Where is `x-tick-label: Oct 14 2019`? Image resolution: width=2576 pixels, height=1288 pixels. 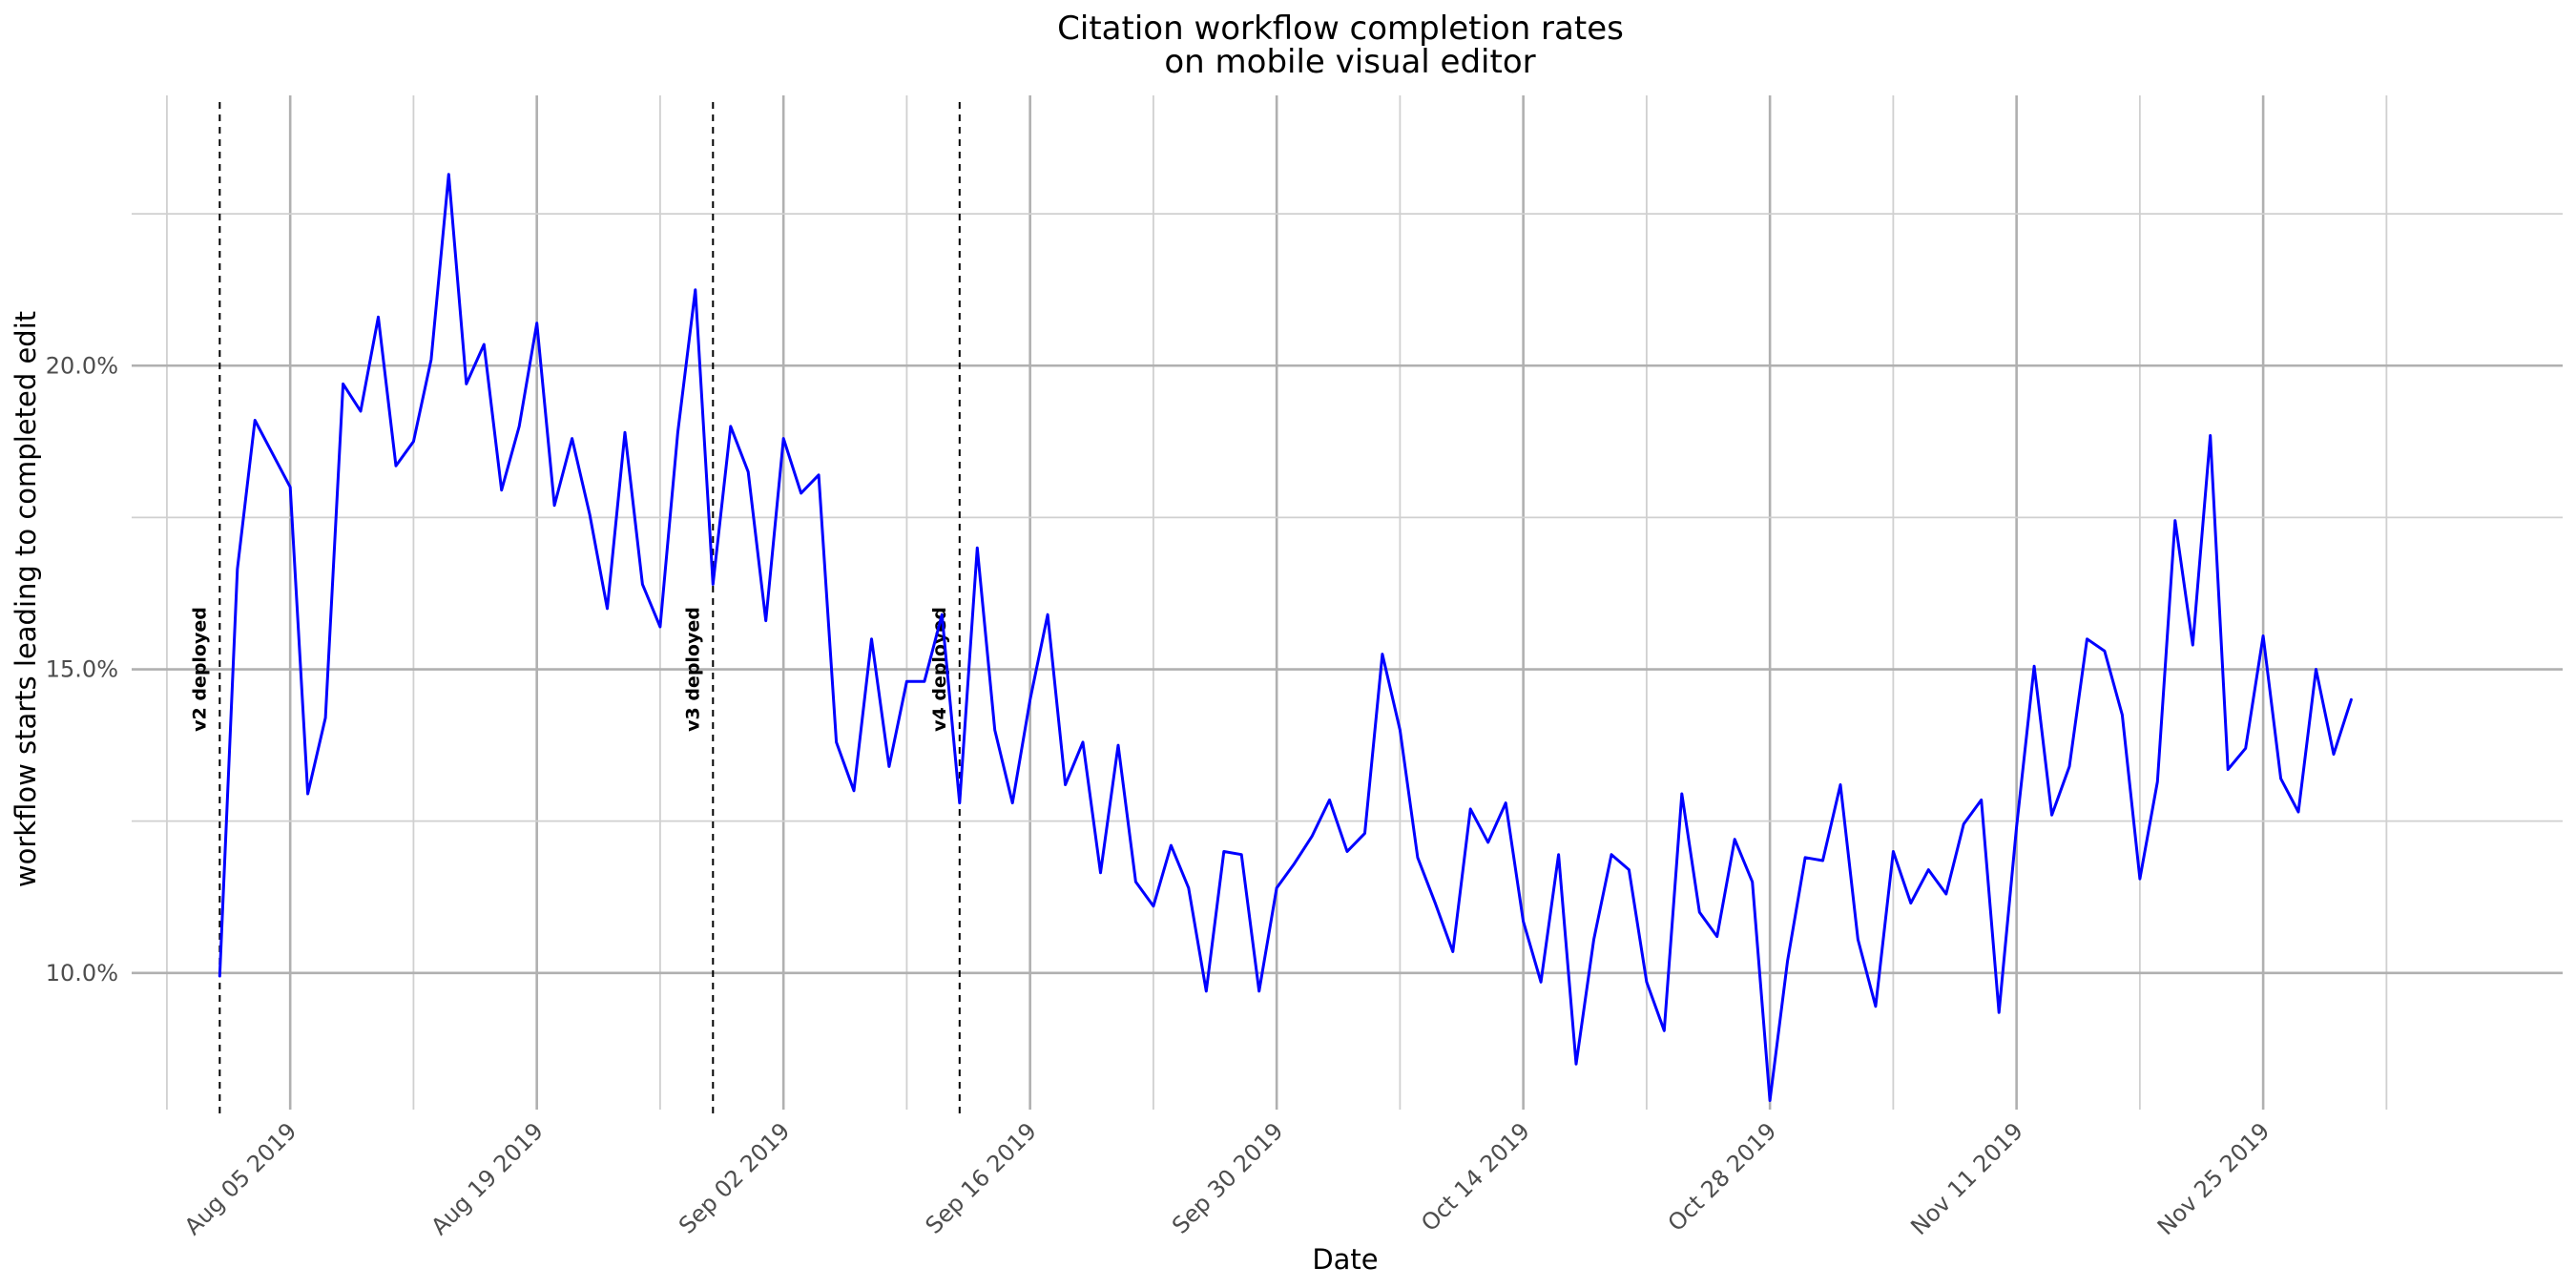 x-tick-label: Oct 14 2019 is located at coordinates (1475, 1176).